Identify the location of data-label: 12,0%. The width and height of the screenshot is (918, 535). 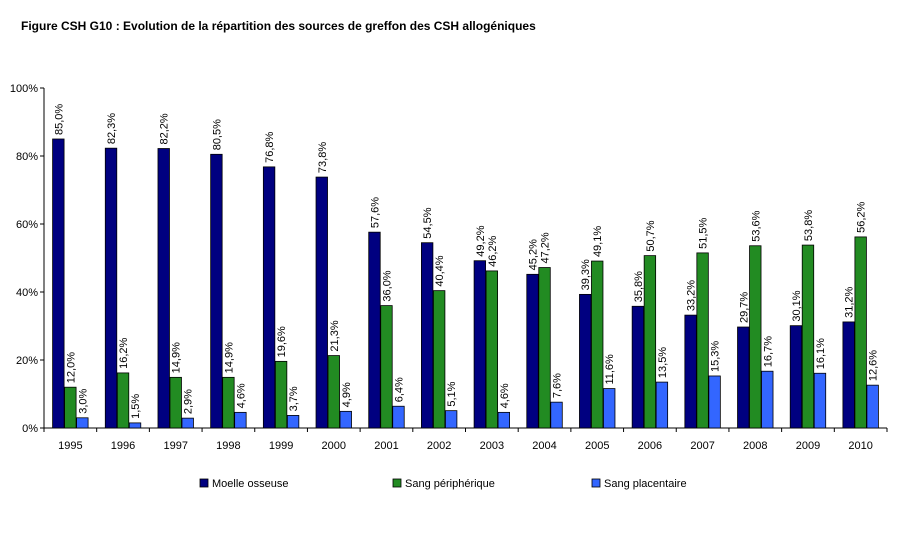
(71, 367).